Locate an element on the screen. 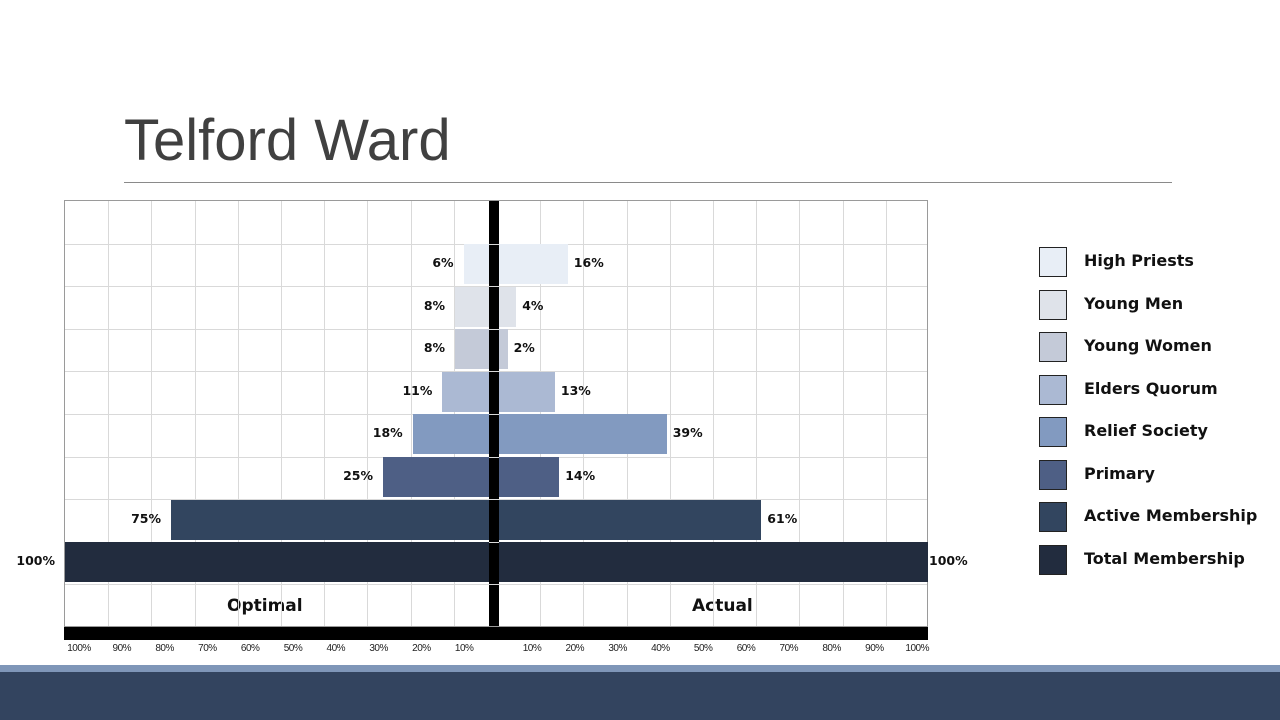 The image size is (1280, 720). value-label-actual-young-men: 4% is located at coordinates (533, 305).